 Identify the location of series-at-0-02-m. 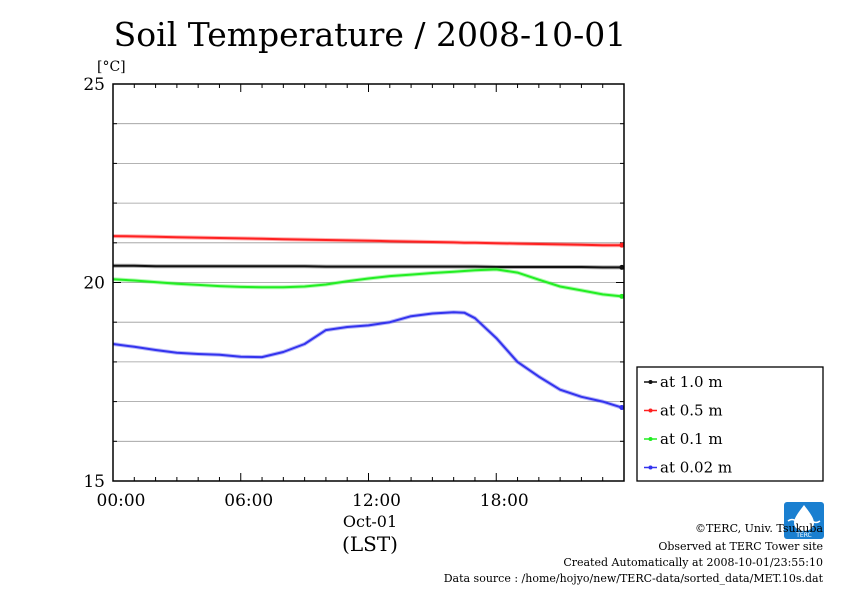
(368, 360).